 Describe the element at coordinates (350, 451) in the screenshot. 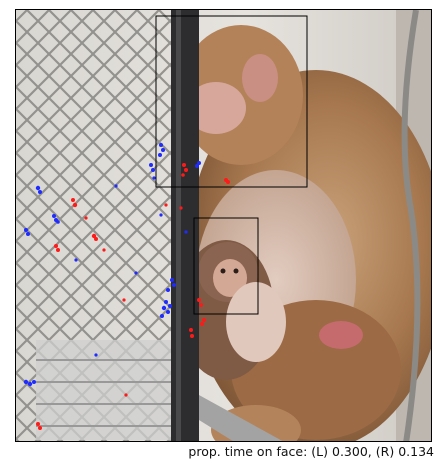

I see `caption-left-value: 0.300` at that location.